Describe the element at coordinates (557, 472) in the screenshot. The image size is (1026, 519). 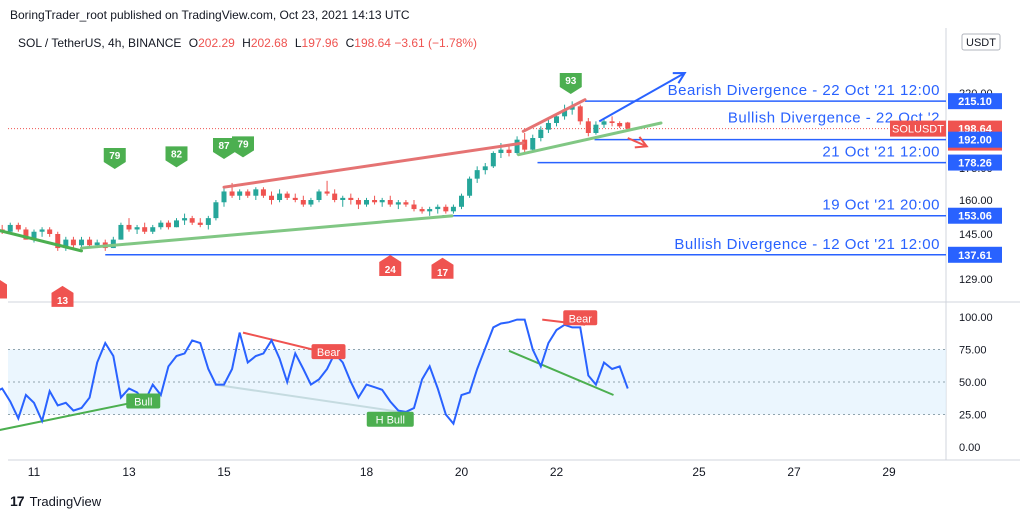
I see `time-tick-label: 22` at that location.